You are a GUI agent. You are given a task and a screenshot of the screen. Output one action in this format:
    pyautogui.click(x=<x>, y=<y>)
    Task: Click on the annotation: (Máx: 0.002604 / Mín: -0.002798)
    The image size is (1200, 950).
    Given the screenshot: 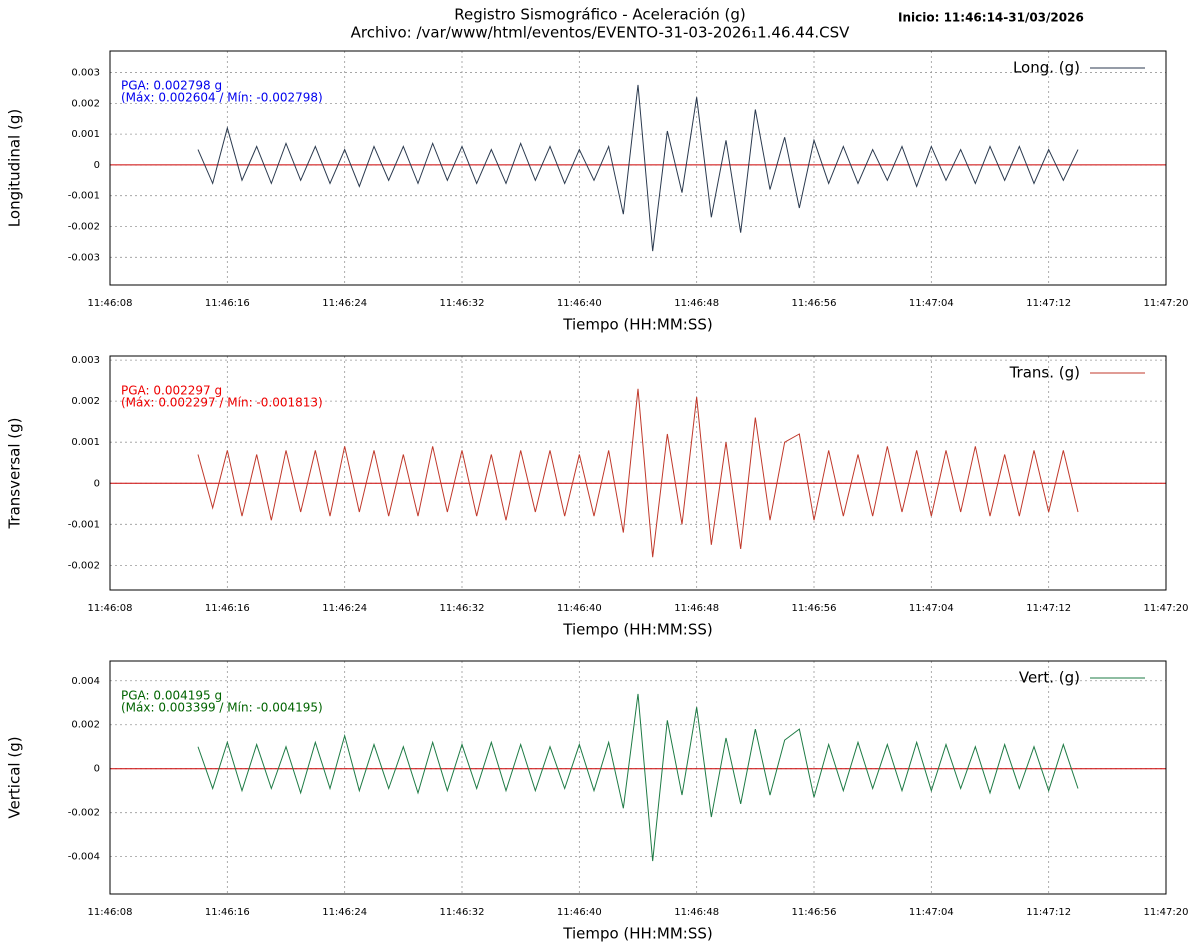 What is the action you would take?
    pyautogui.click(x=222, y=98)
    